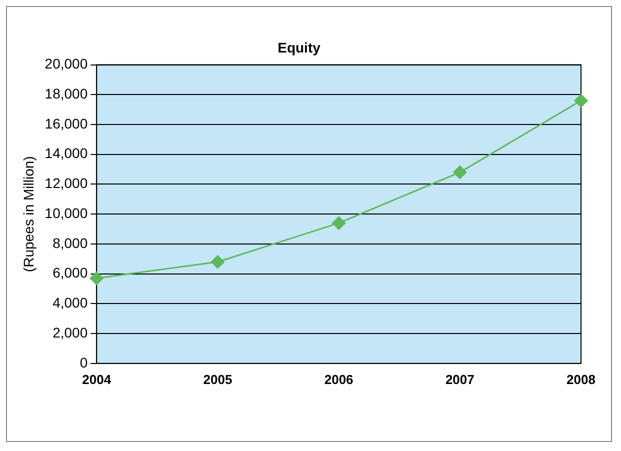 This screenshot has height=451, width=621. I want to click on x-tick-label: 2006, so click(339, 379).